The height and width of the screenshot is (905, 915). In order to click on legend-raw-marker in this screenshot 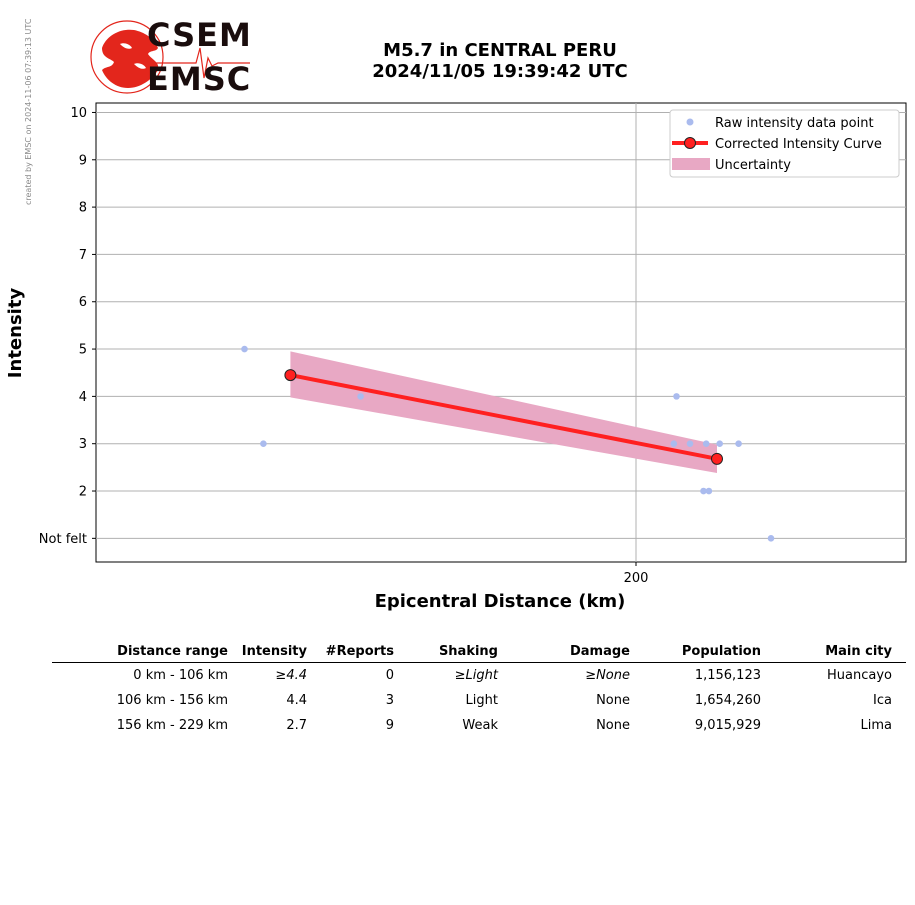, I will do `click(690, 122)`.